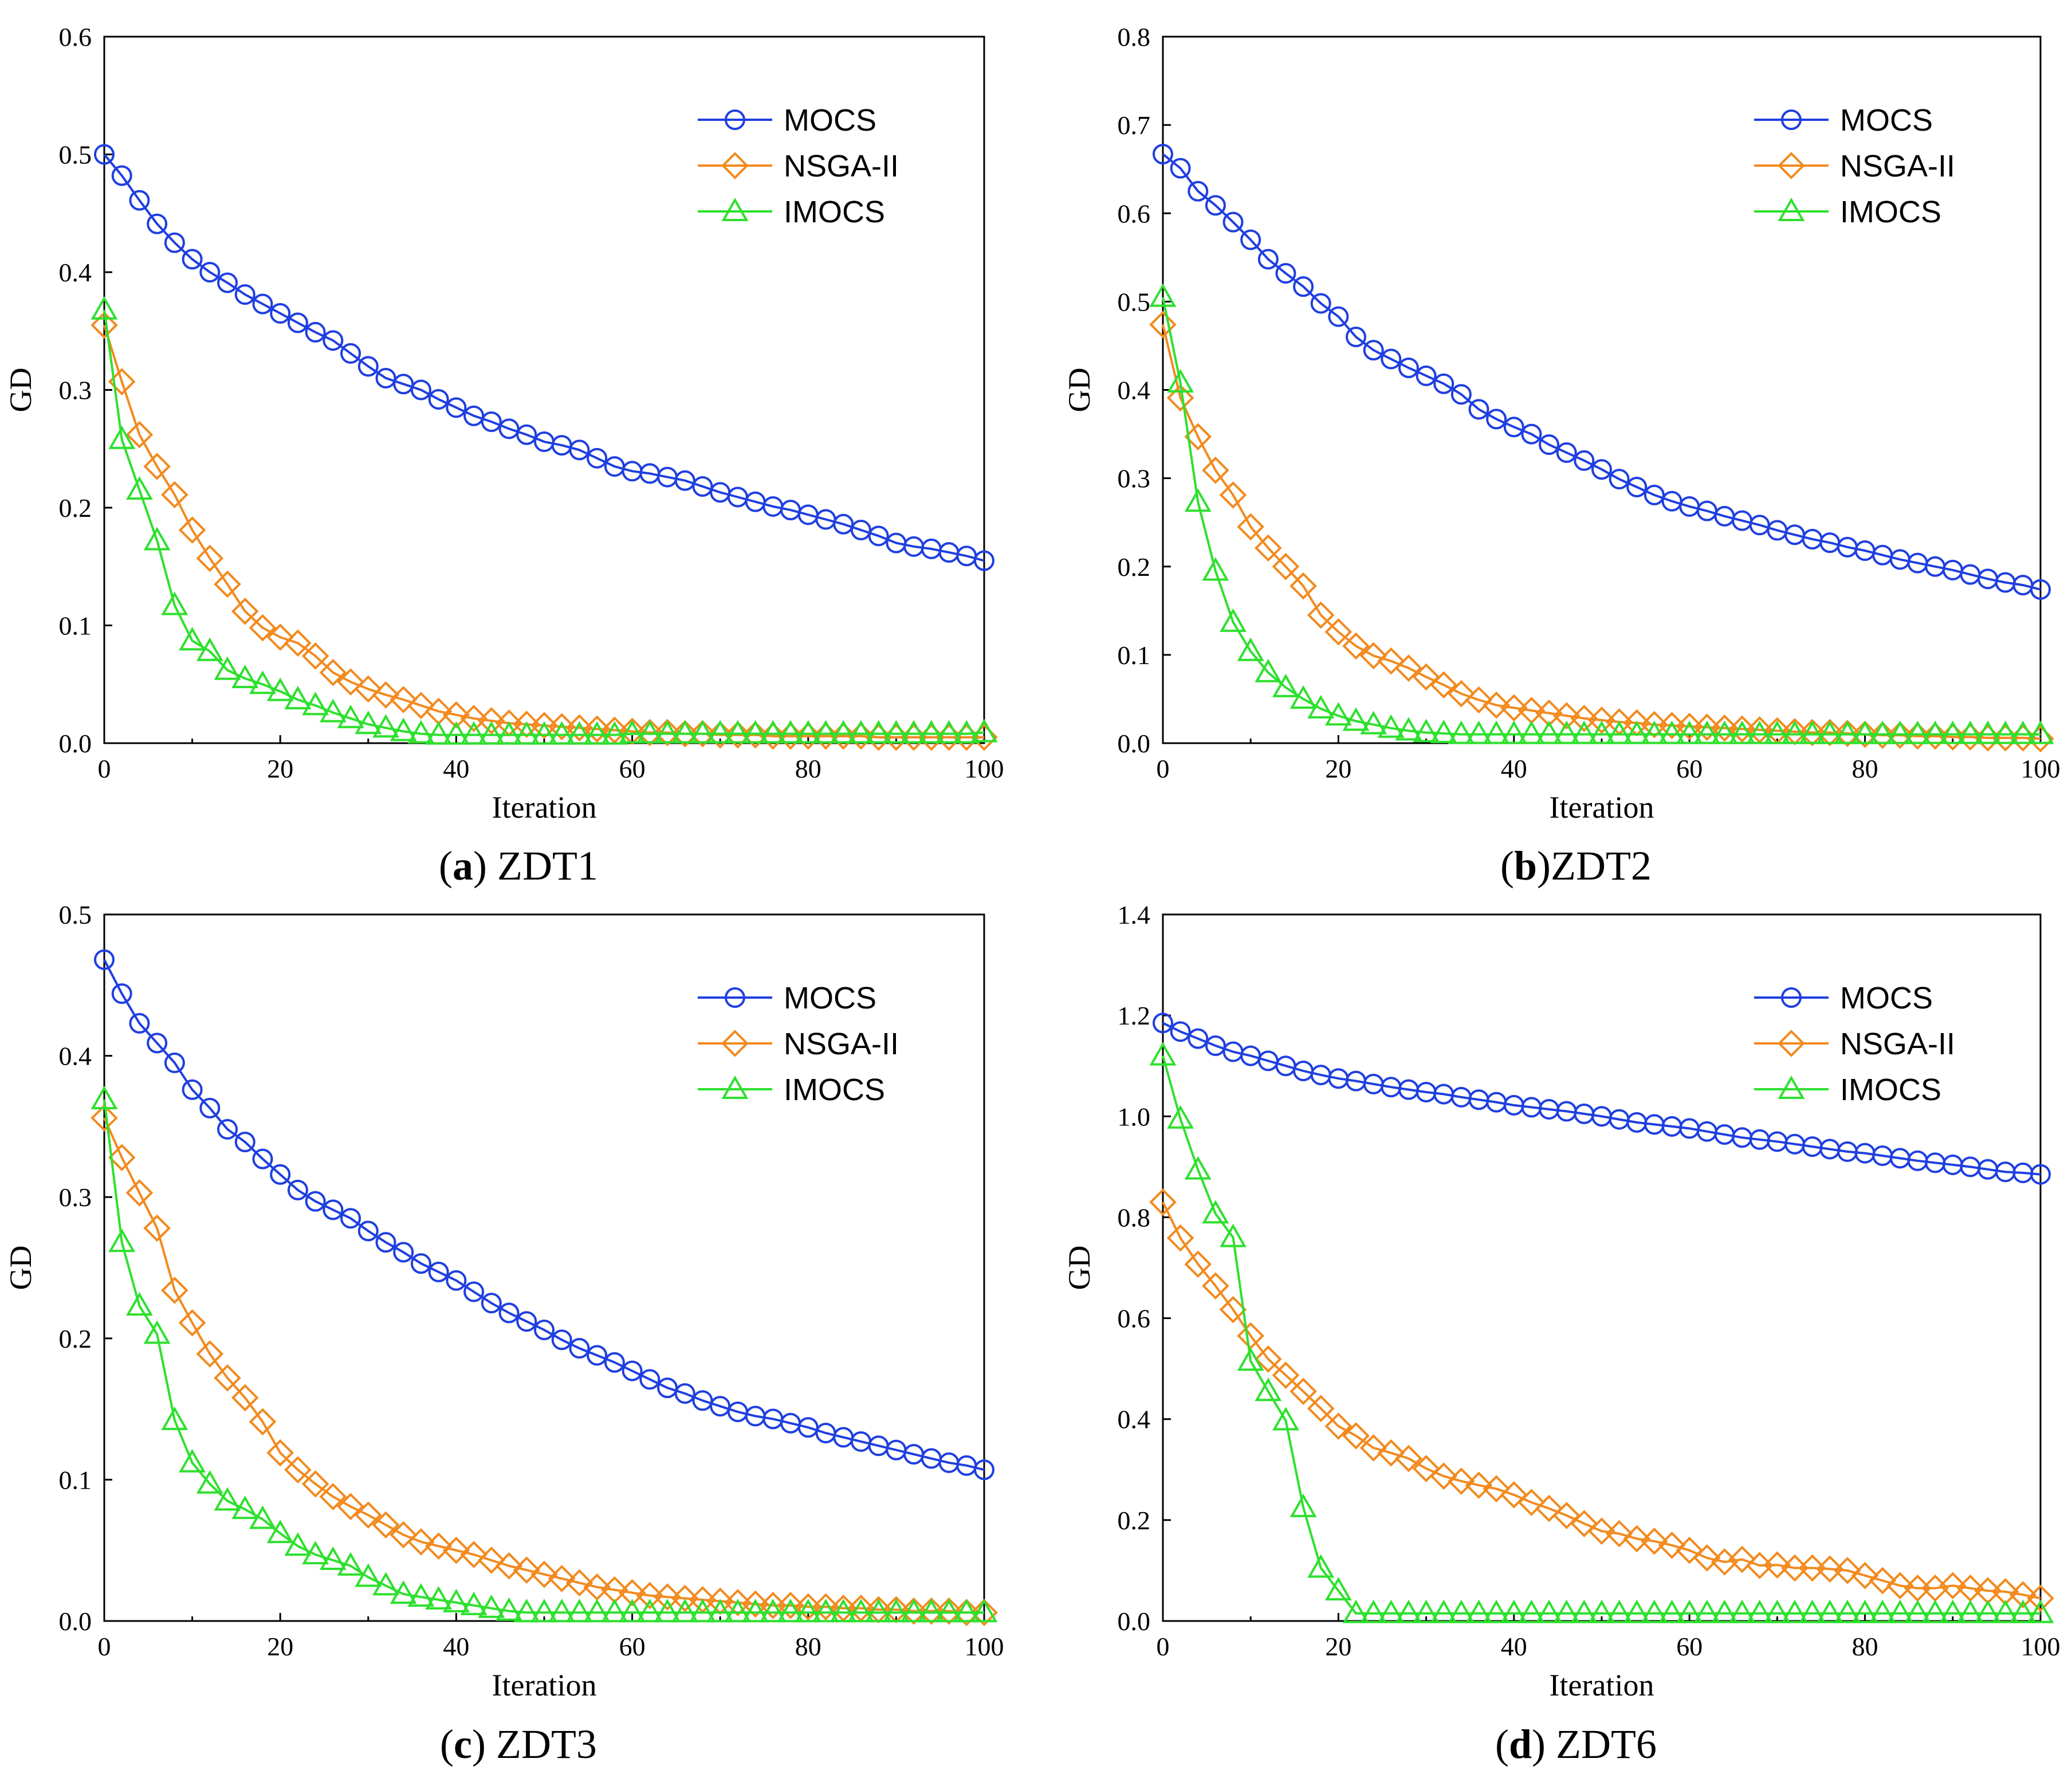 Image resolution: width=2072 pixels, height=1782 pixels. Describe the element at coordinates (75, 390) in the screenshot. I see `y-tick-label: 0.3` at that location.